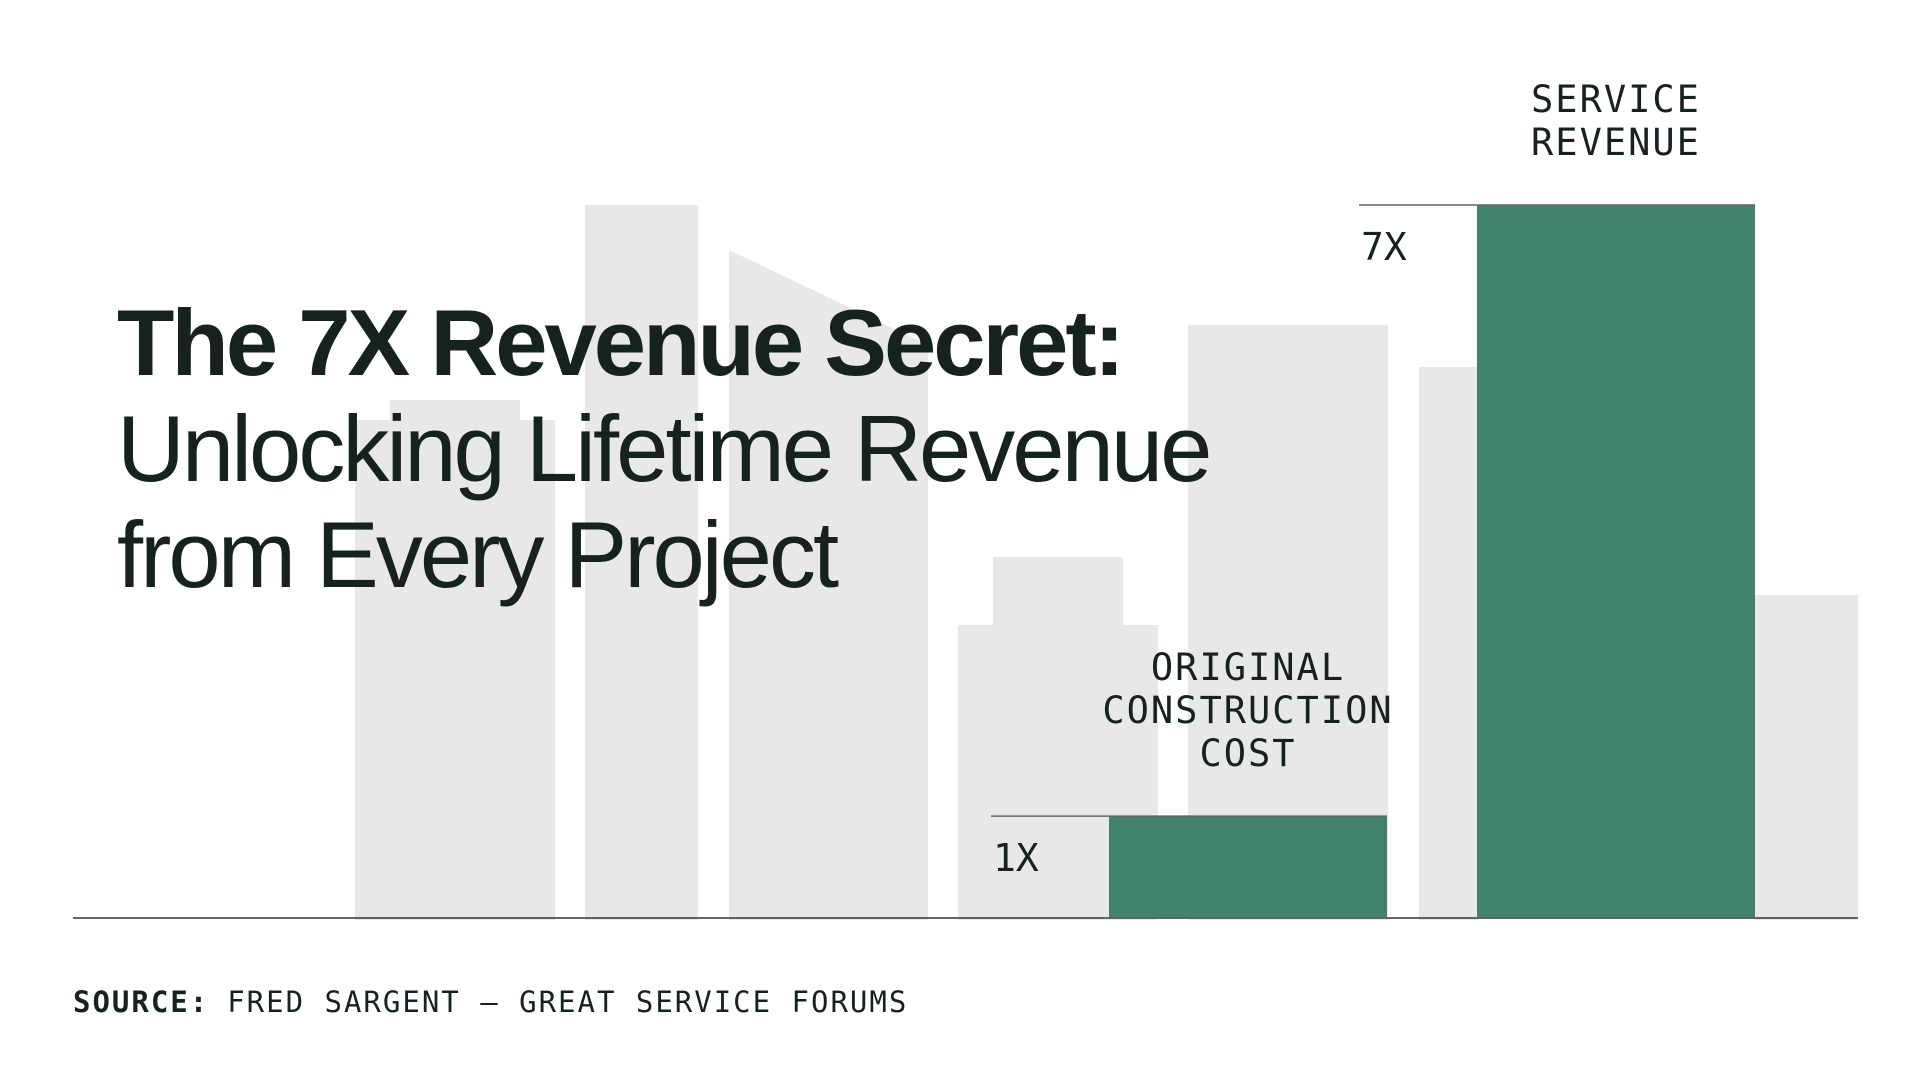 The height and width of the screenshot is (1080, 1920). I want to click on category-label: CONSTRUCTION, so click(1247, 710).